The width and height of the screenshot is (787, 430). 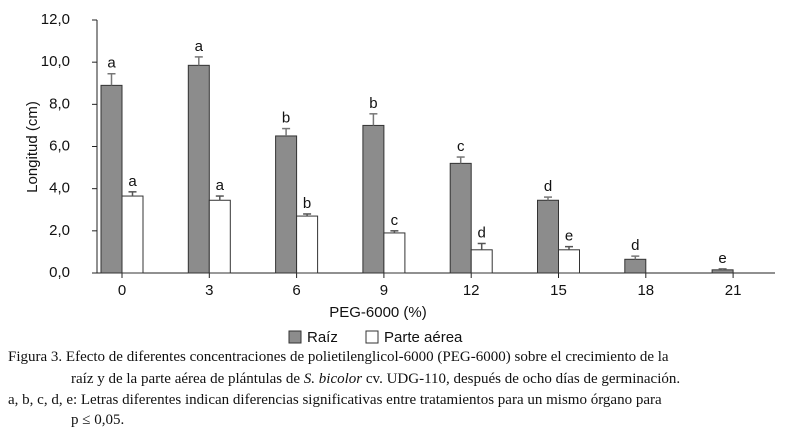 What do you see at coordinates (55, 61) in the screenshot?
I see `y-tick-label: 10,0` at bounding box center [55, 61].